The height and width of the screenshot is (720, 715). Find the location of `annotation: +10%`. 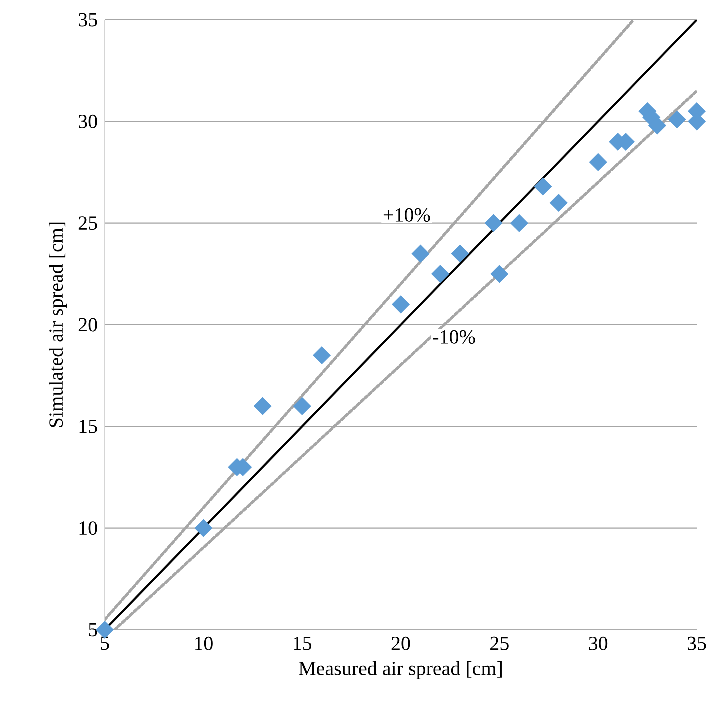

annotation: +10% is located at coordinates (407, 215).